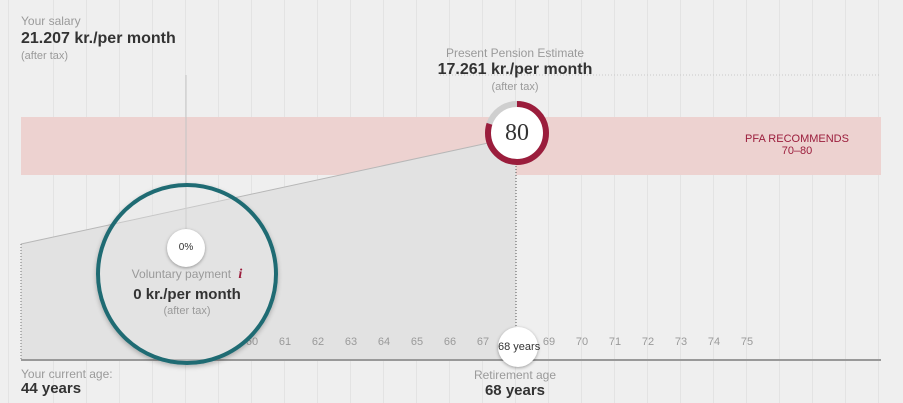  What do you see at coordinates (714, 342) in the screenshot?
I see `age-tick: 74` at bounding box center [714, 342].